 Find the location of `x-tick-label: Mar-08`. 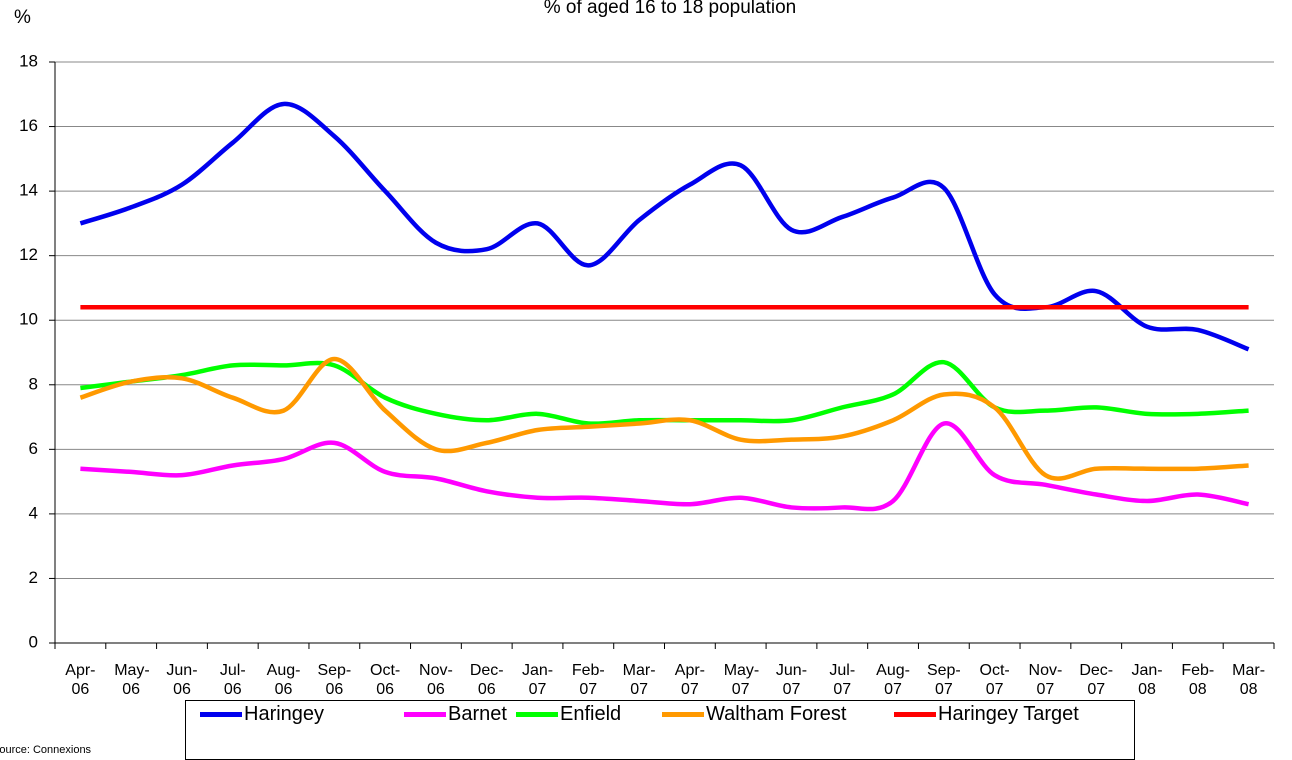

x-tick-label: Mar-08 is located at coordinates (1249, 680).